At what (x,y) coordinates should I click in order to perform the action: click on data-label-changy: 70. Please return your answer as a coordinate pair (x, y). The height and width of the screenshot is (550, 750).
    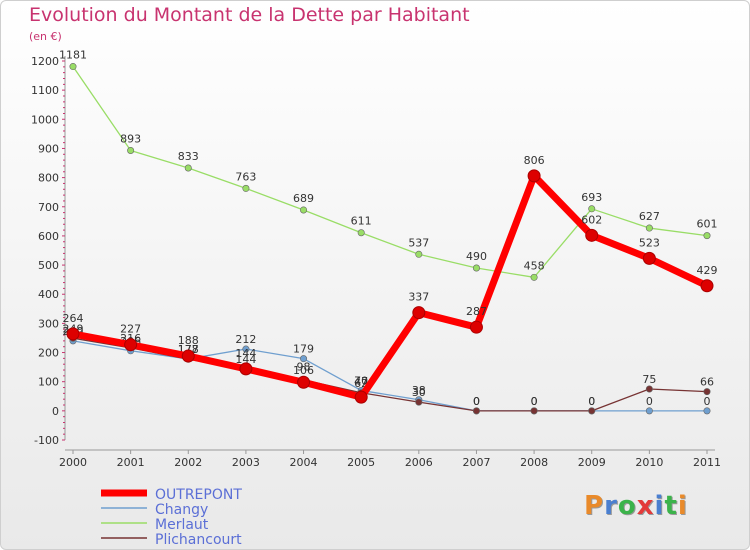
    Looking at the image, I should click on (361, 380).